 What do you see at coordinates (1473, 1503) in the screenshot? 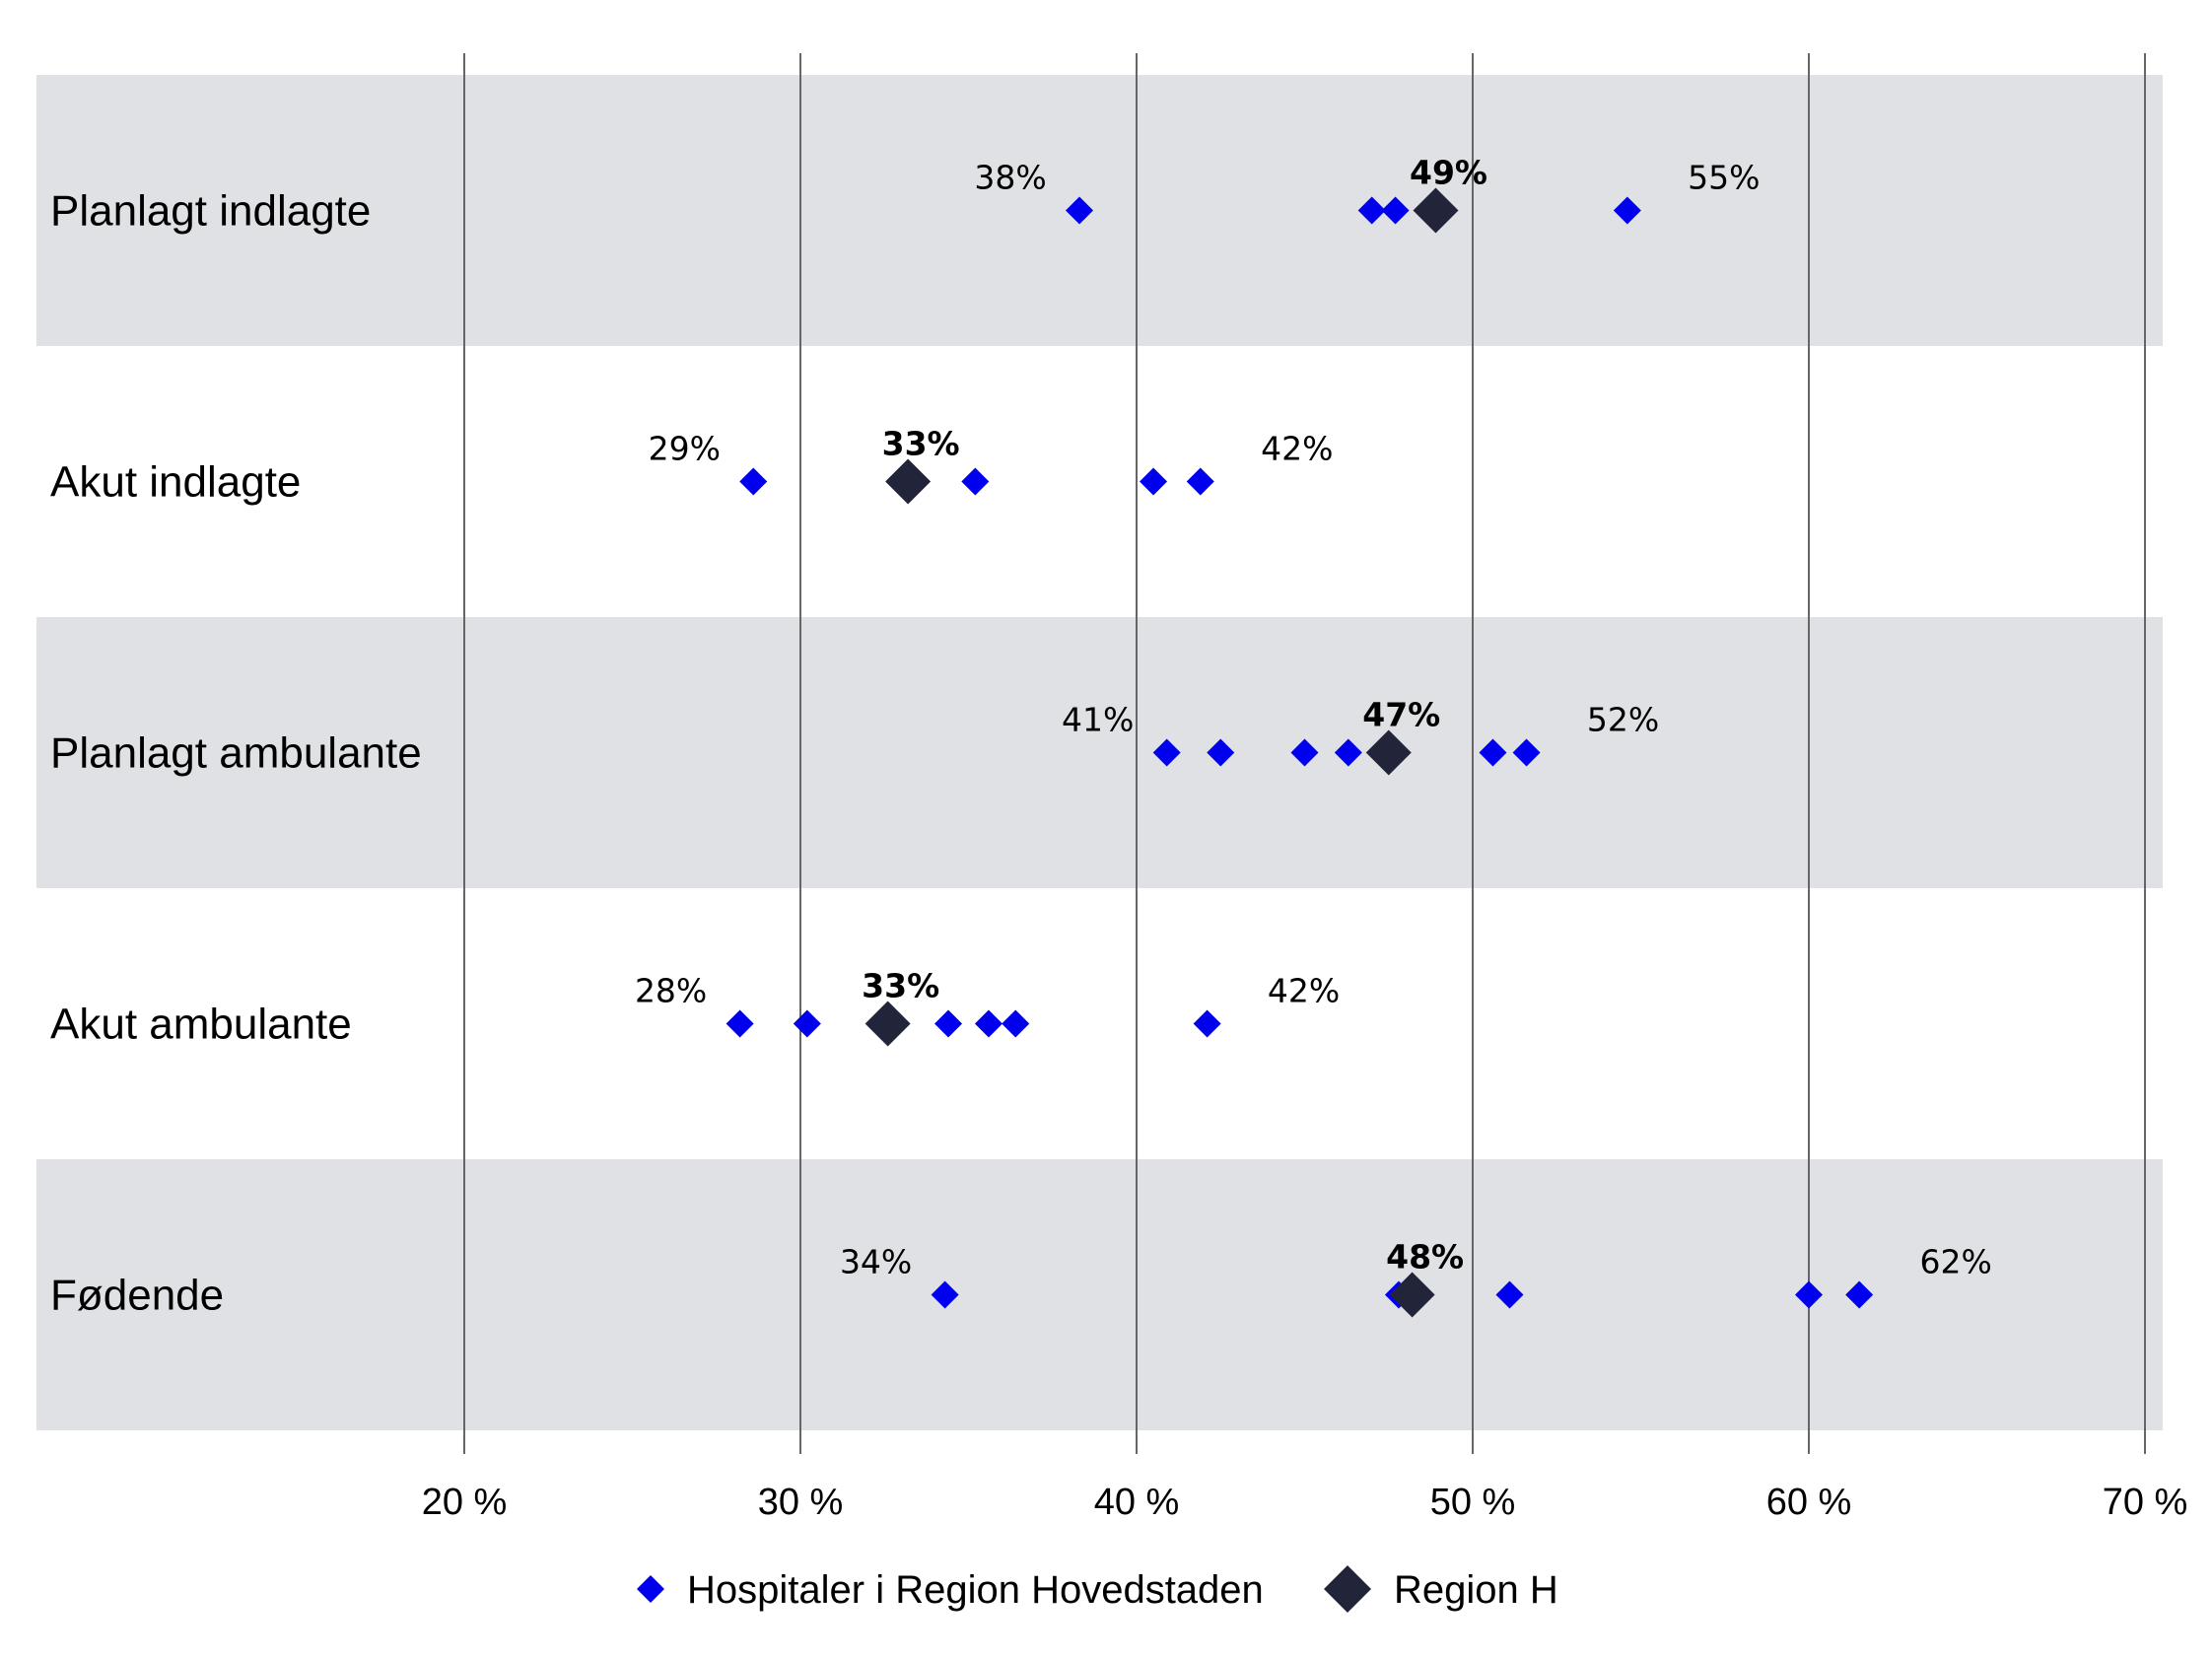
I see `x-tick-label: 50 %` at bounding box center [1473, 1503].